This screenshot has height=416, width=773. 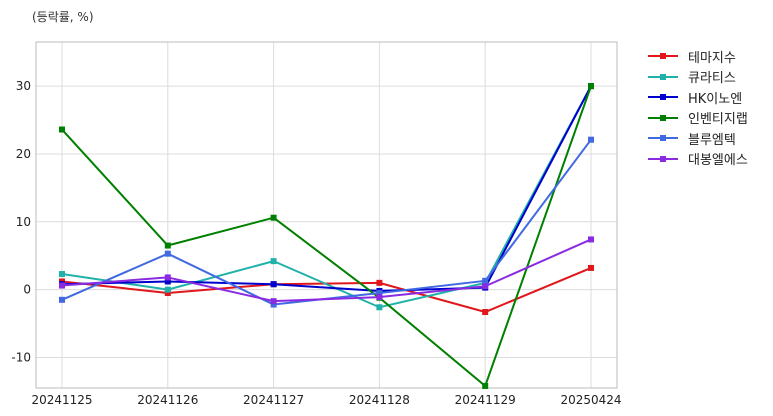 I want to click on y-tick-label: 10, so click(x=23, y=222).